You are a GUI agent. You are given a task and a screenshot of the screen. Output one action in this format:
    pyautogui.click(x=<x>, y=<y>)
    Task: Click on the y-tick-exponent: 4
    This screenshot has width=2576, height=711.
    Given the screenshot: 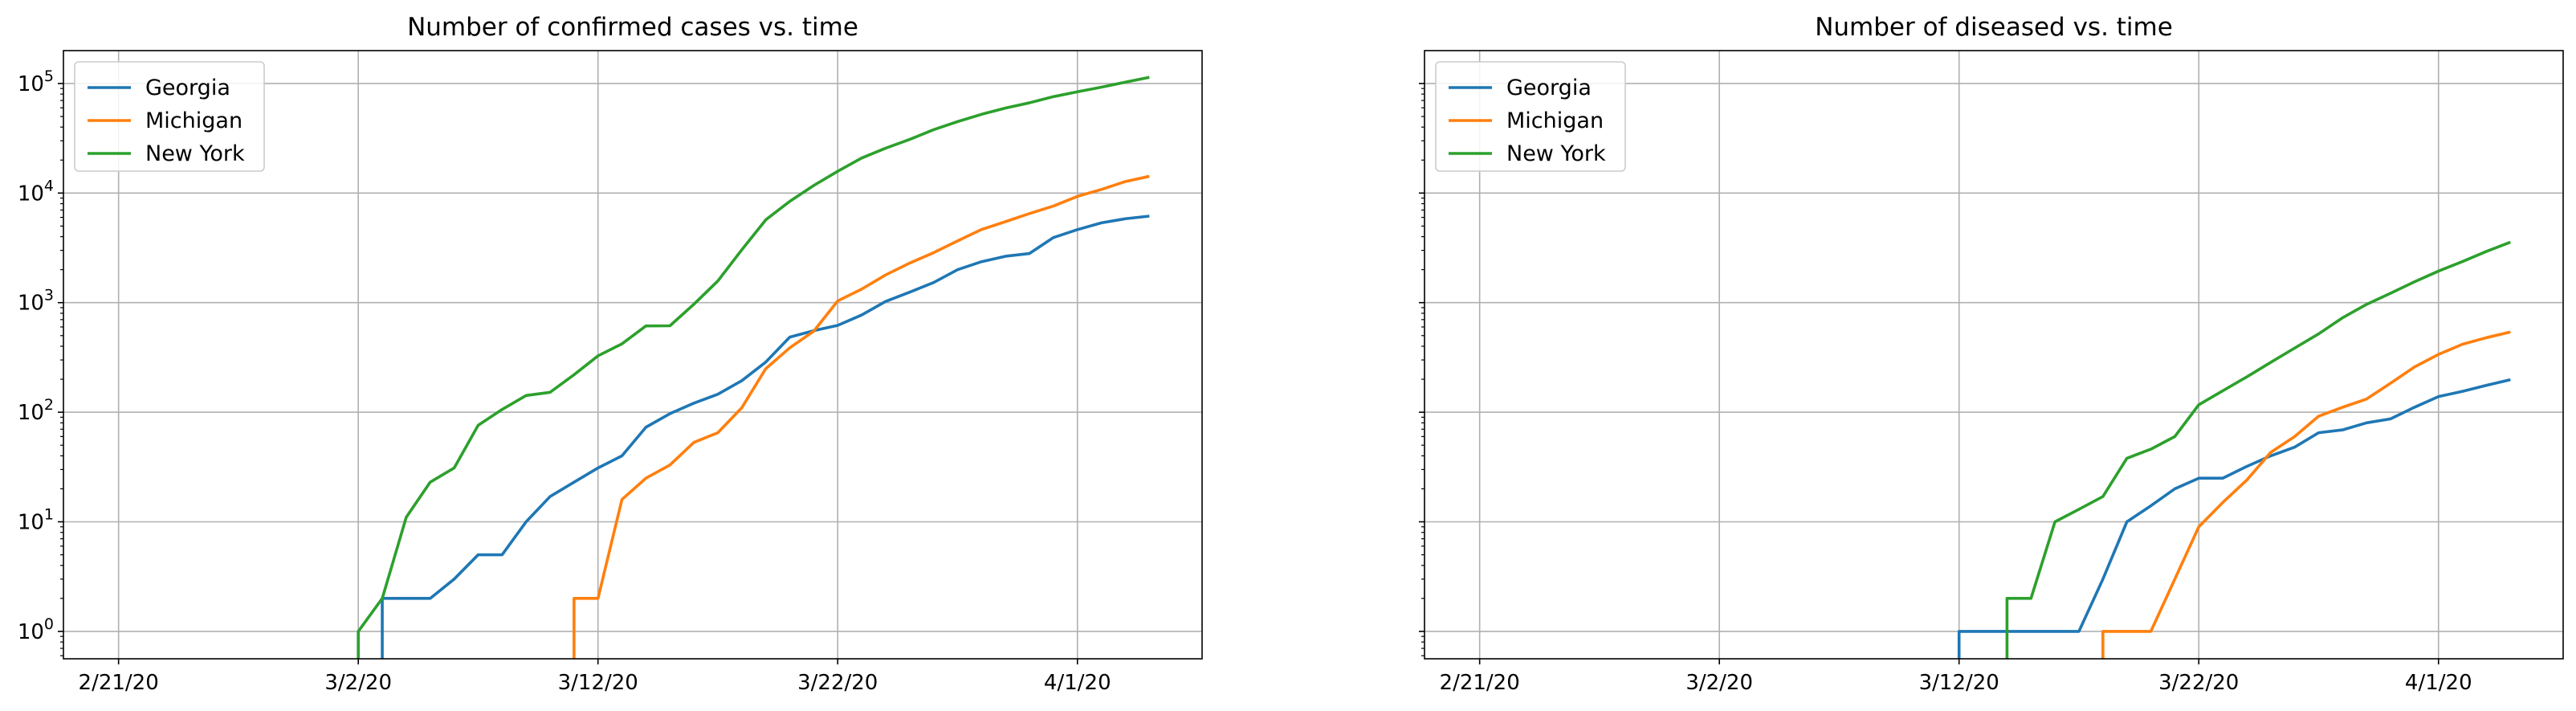 What is the action you would take?
    pyautogui.click(x=49, y=185)
    